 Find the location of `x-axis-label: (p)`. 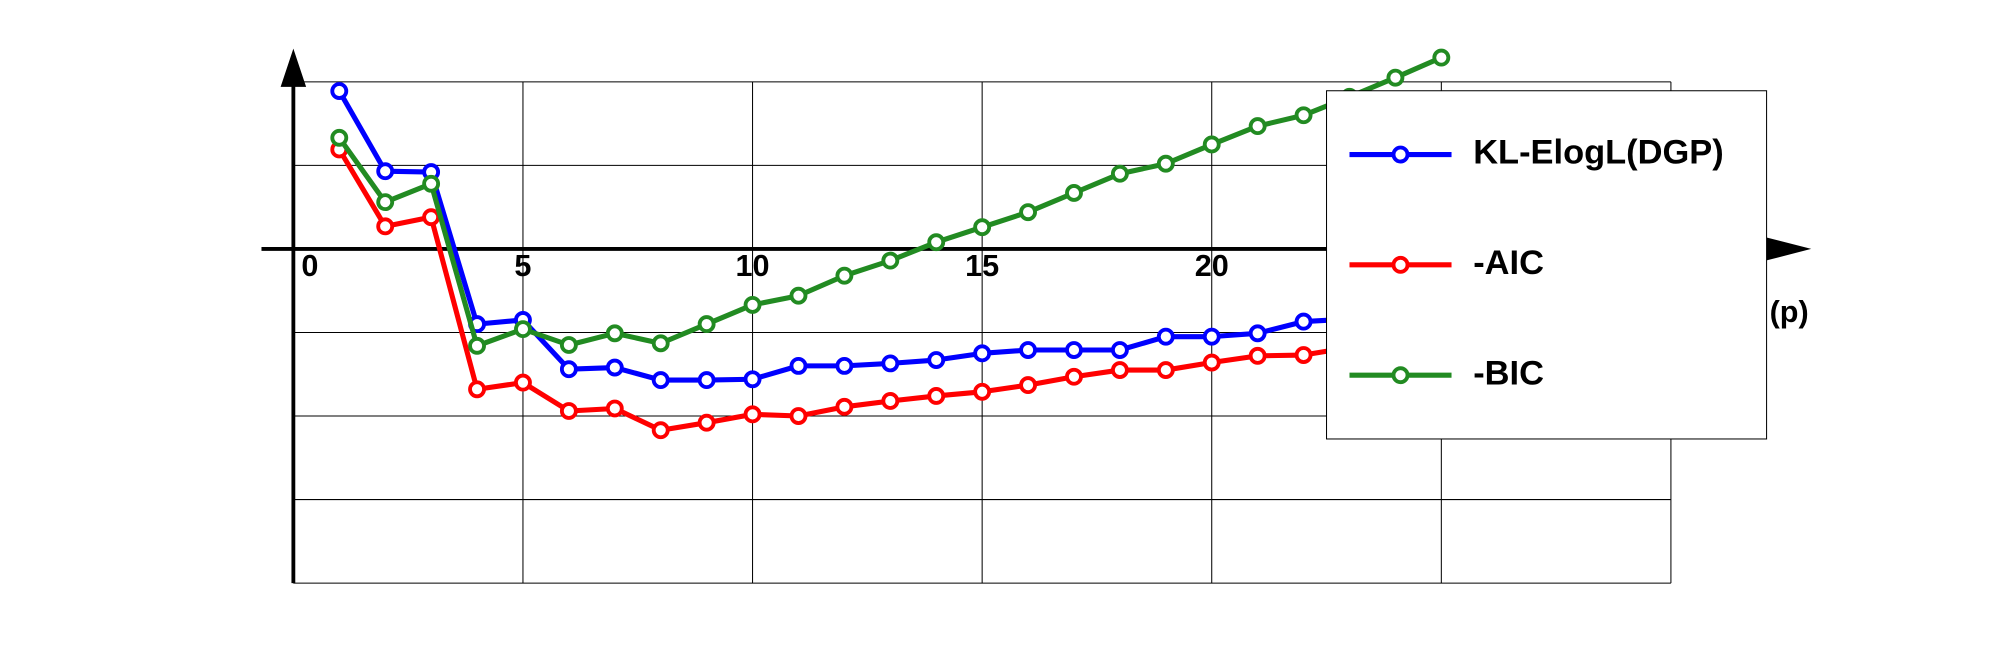

x-axis-label: (p) is located at coordinates (1789, 312).